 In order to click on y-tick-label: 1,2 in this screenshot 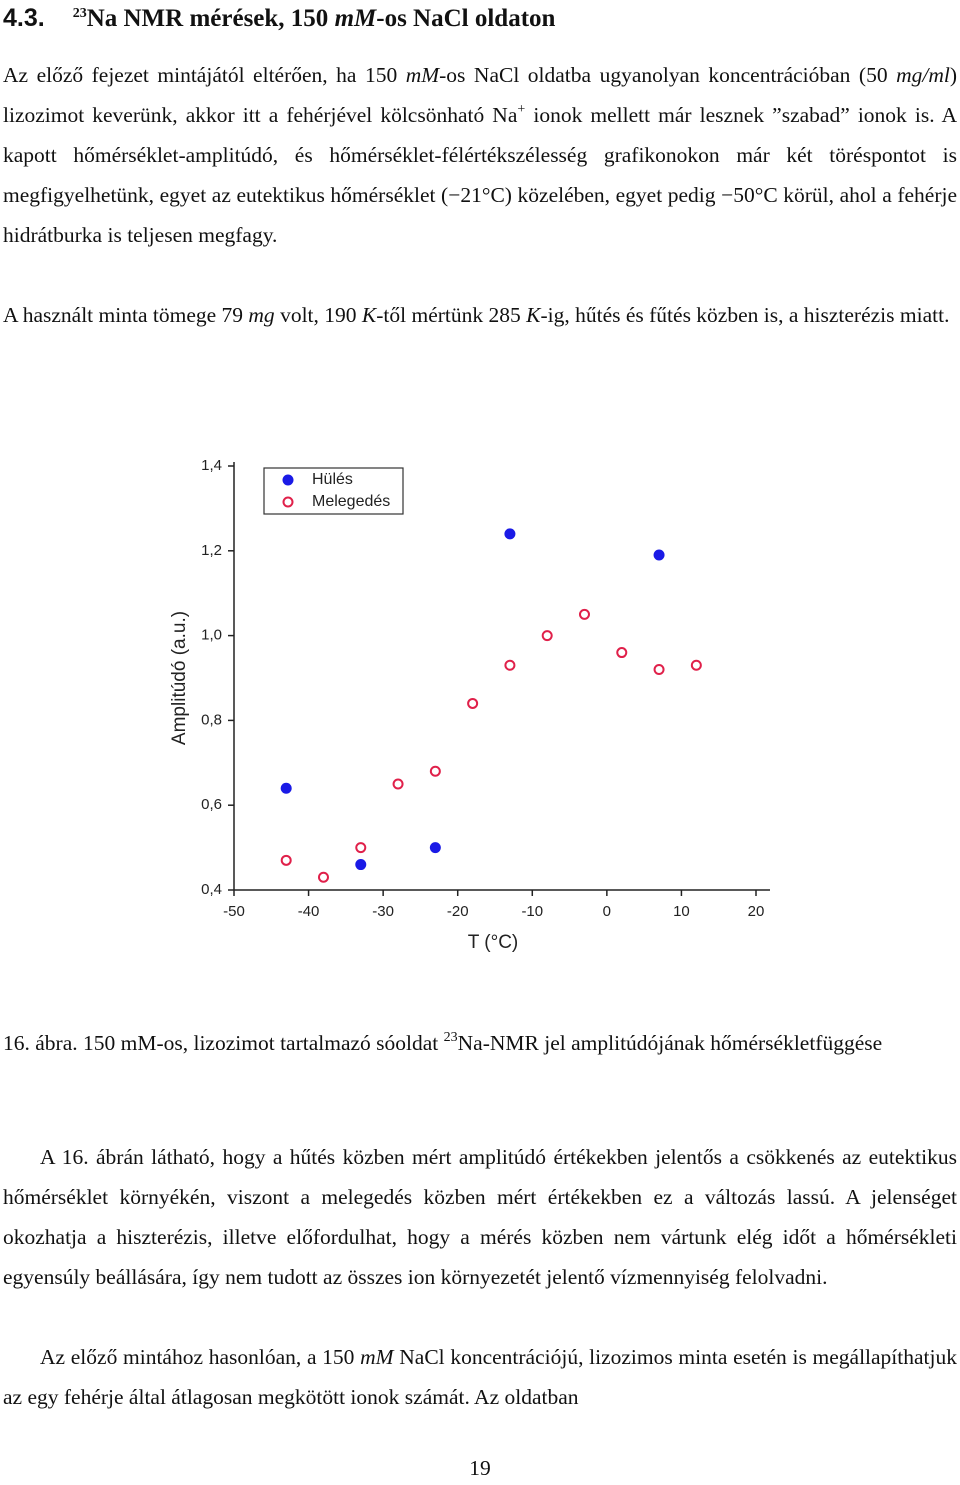, I will do `click(211, 550)`.